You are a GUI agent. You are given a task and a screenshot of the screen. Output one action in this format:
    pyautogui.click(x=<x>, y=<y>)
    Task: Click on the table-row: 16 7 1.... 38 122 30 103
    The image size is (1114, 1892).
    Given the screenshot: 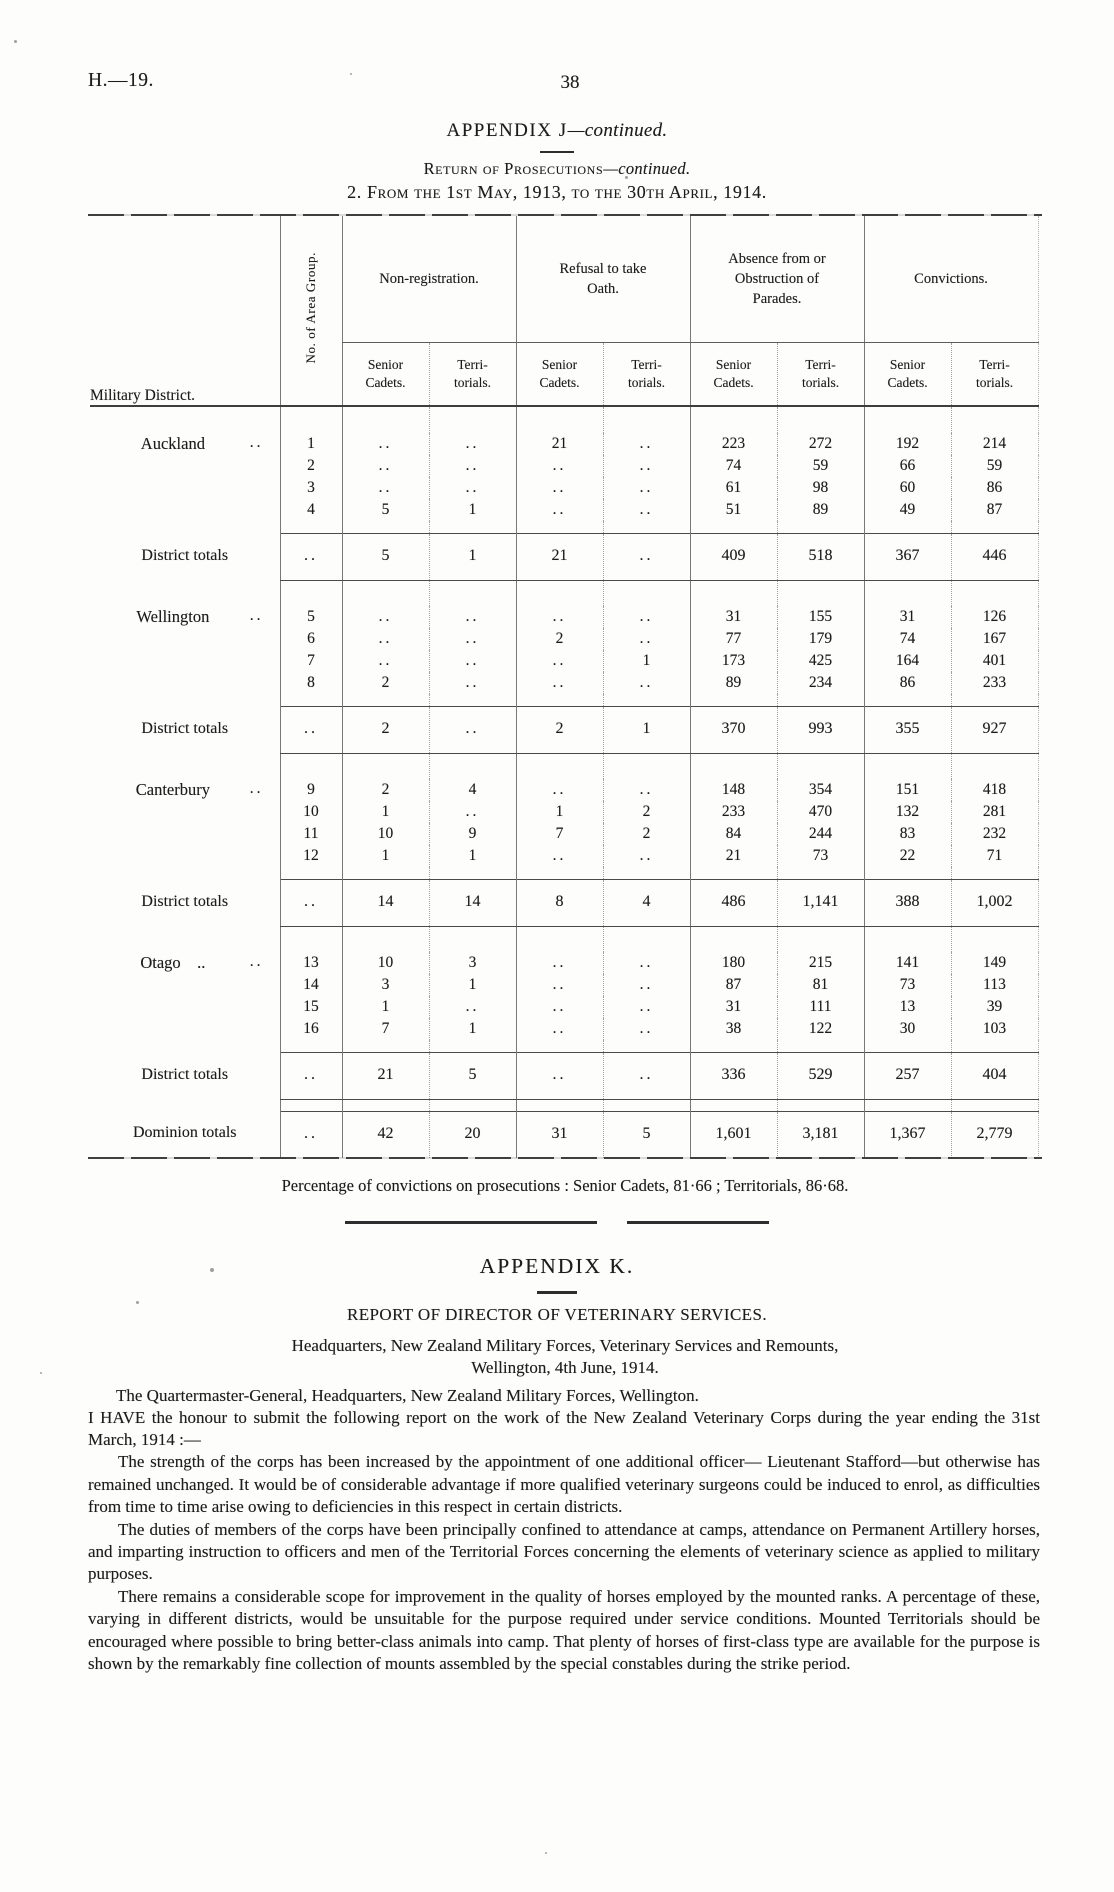 What is the action you would take?
    pyautogui.click(x=564, y=1029)
    